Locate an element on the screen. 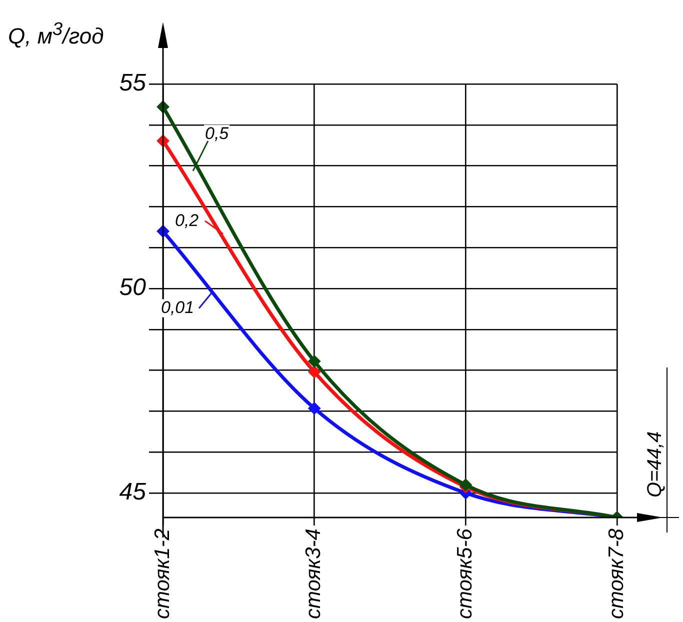 This screenshot has height=622, width=683. x-tick-label: стояк1-2 is located at coordinates (162, 574).